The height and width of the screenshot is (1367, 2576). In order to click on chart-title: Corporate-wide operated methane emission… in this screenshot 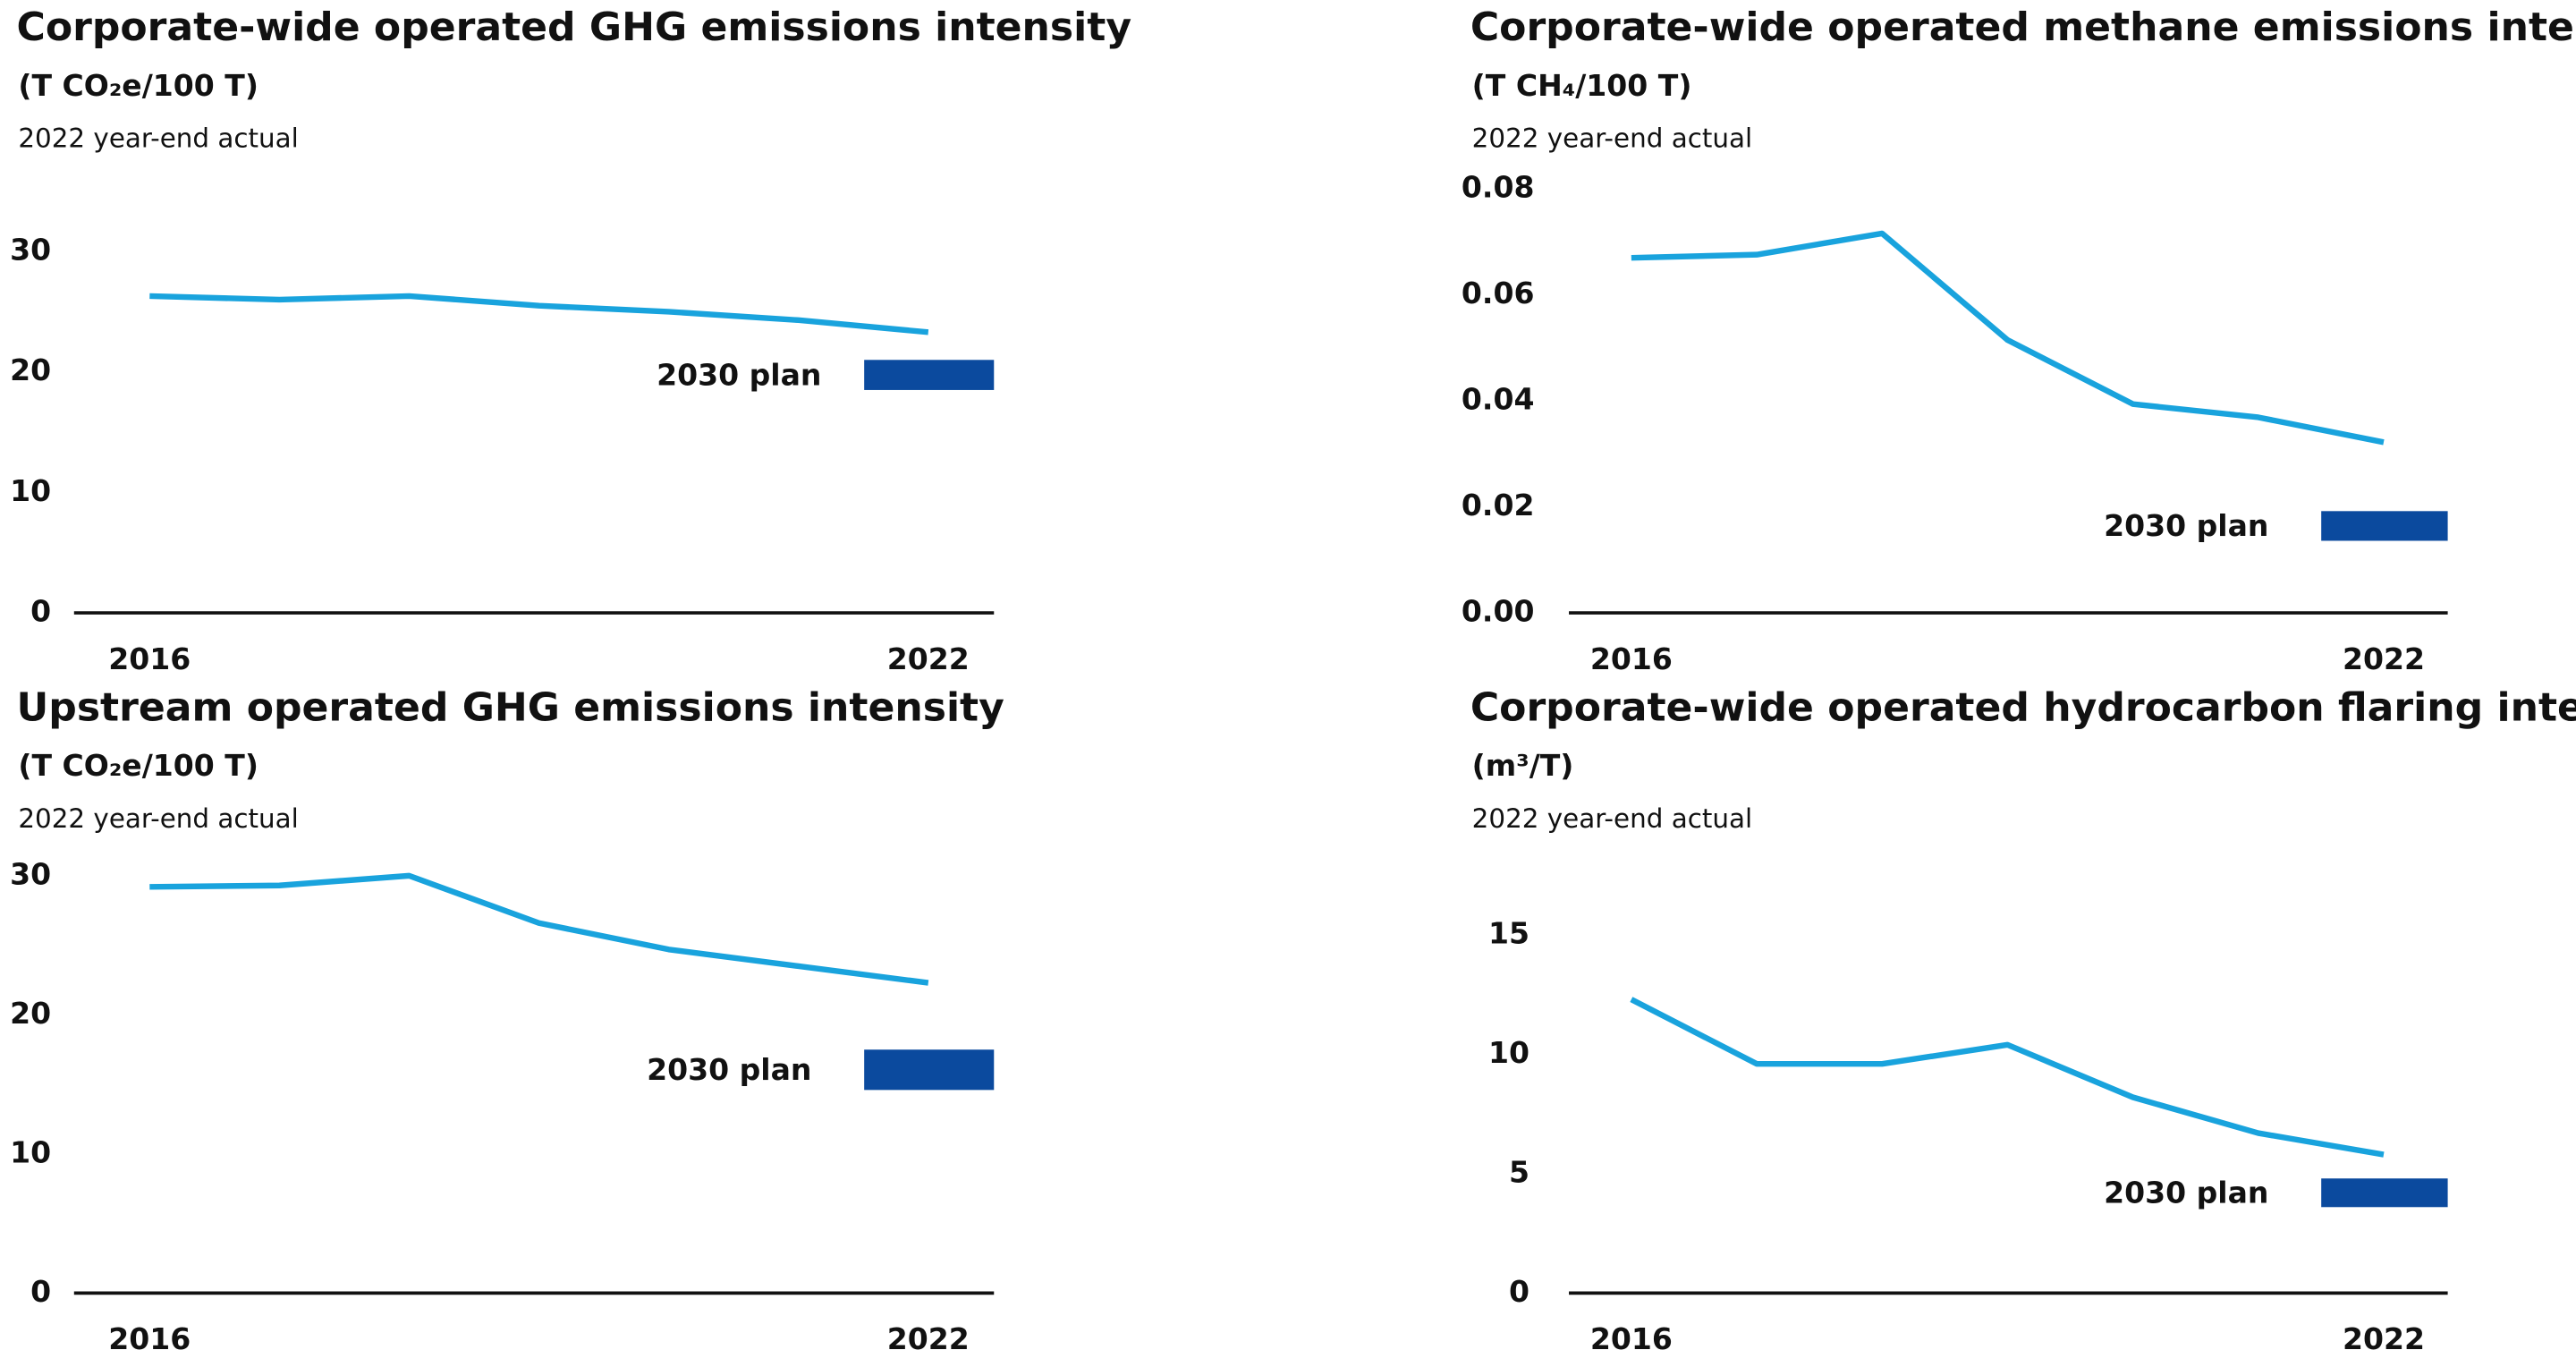, I will do `click(2023, 27)`.